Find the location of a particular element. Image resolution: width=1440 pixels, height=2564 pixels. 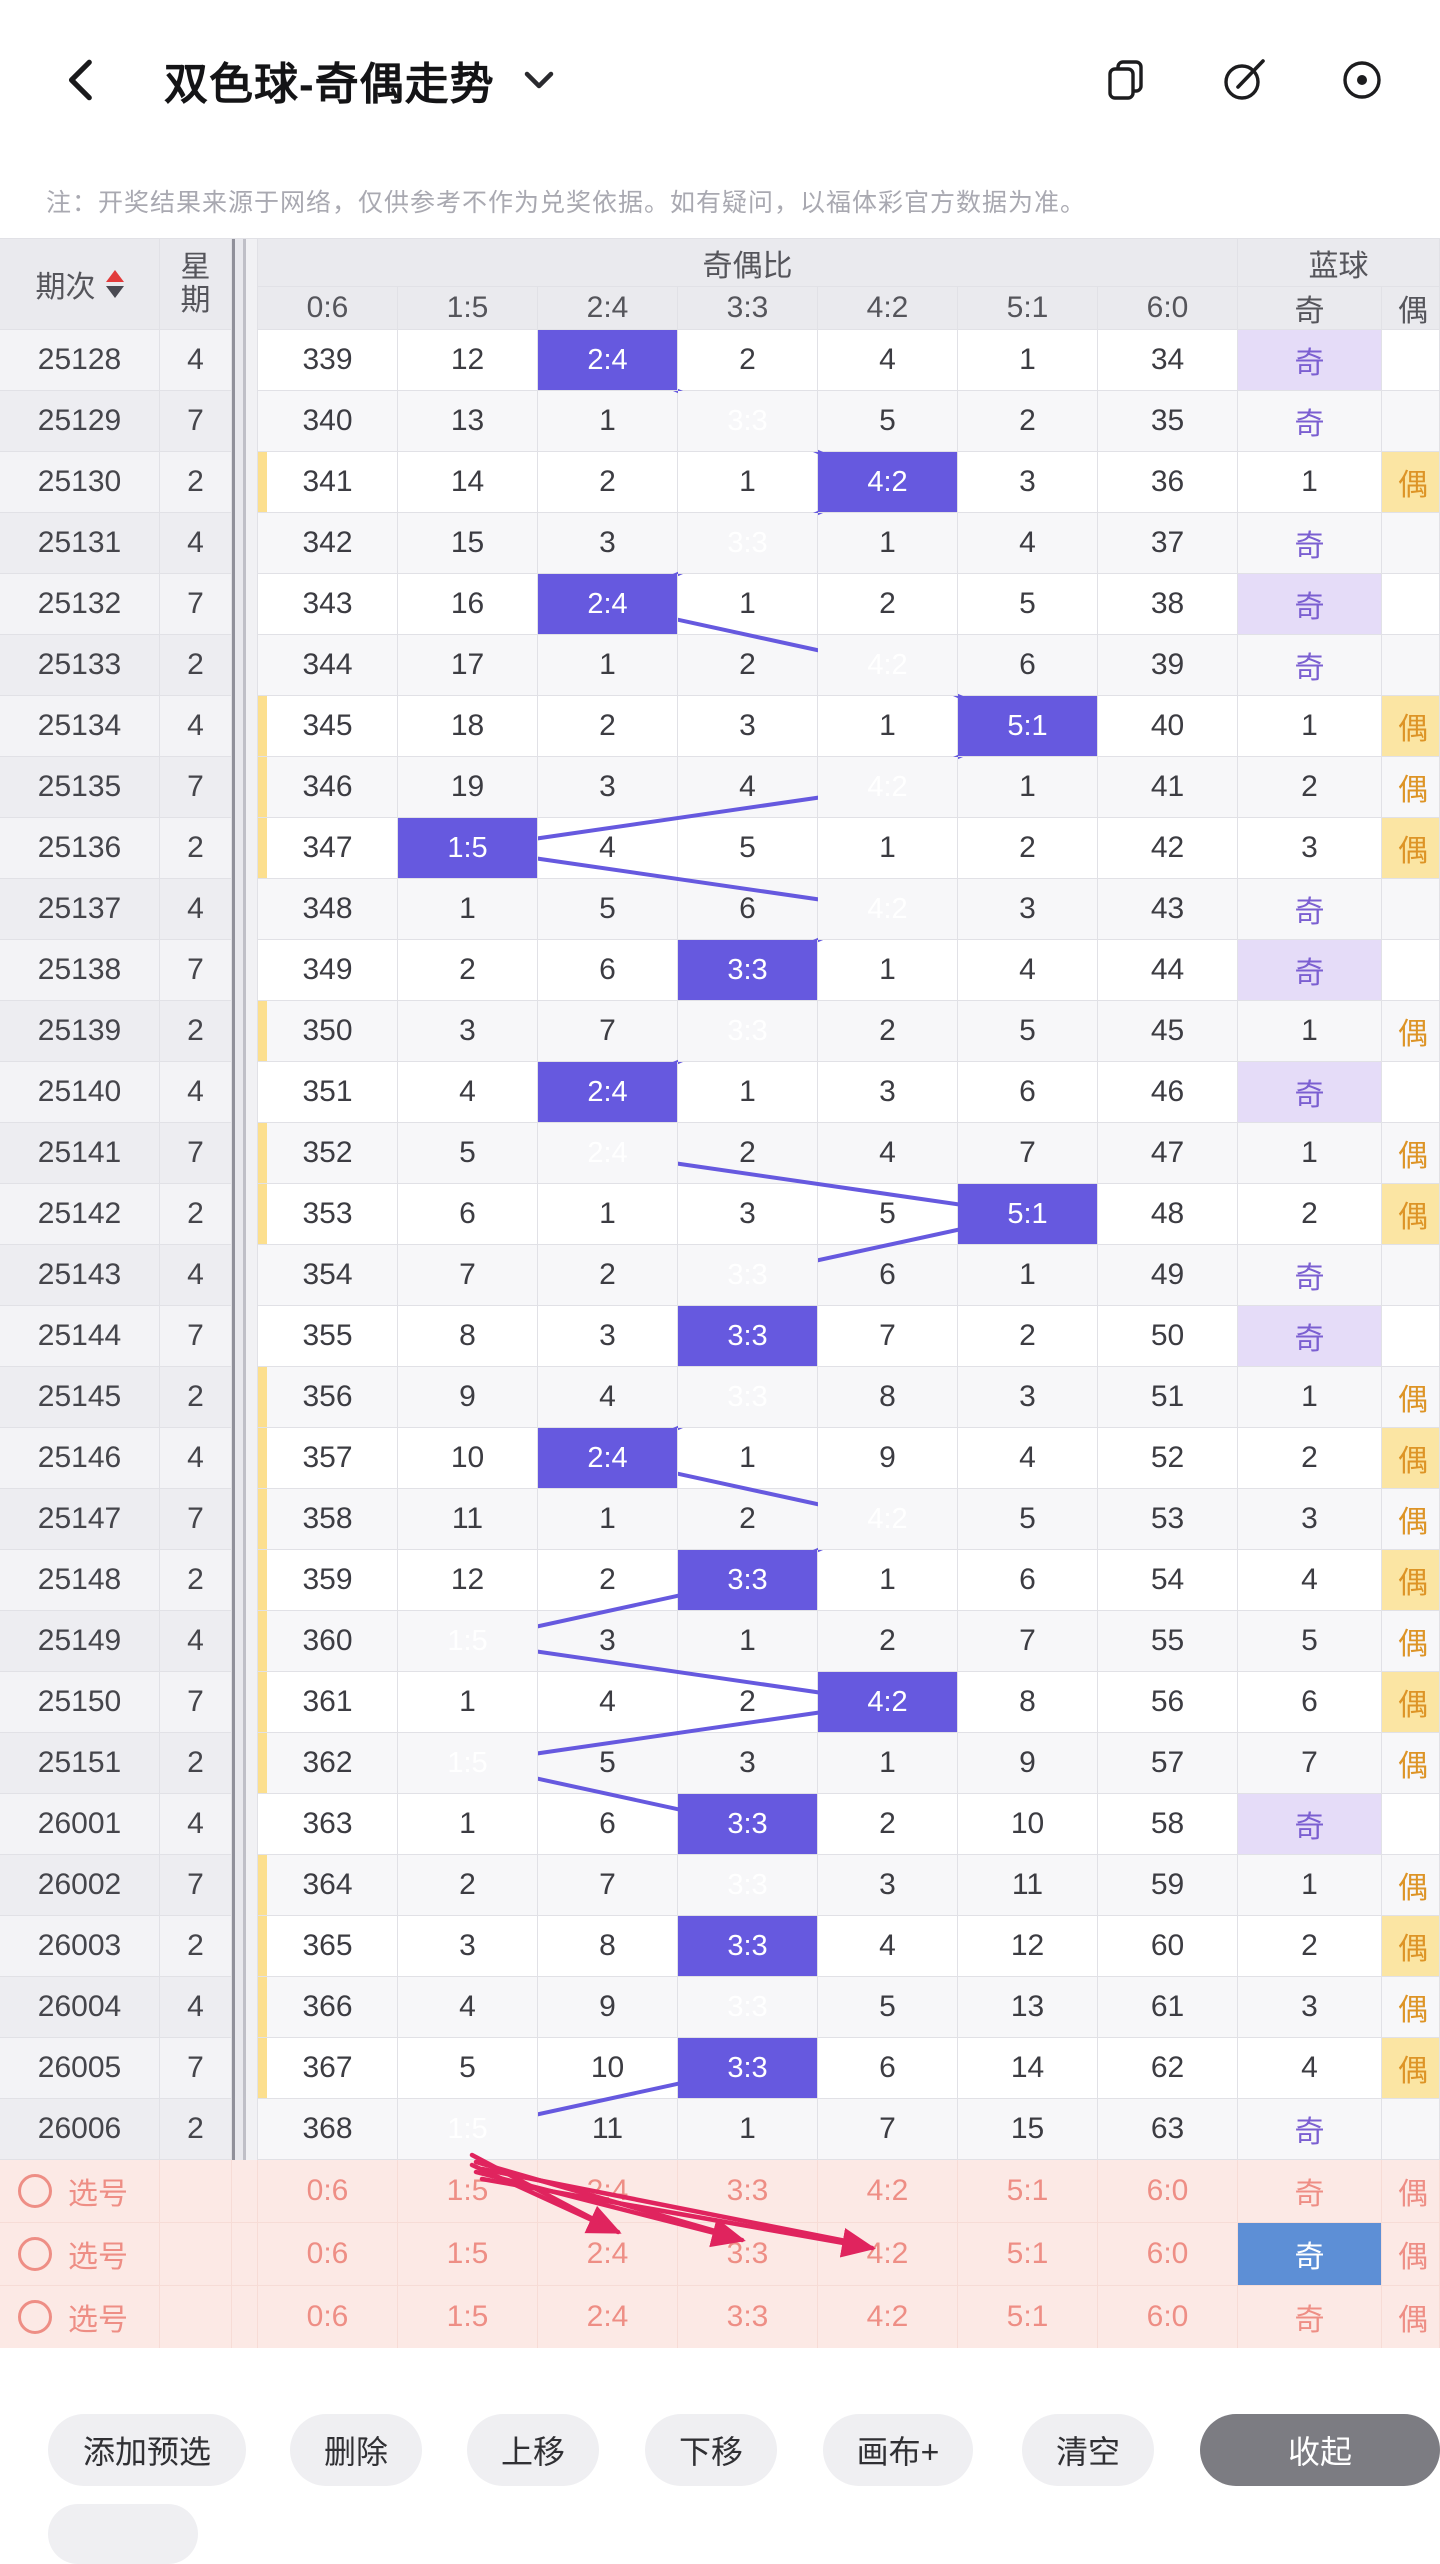

ratio-column-header-6-0: 6:0 is located at coordinates (1168, 308).